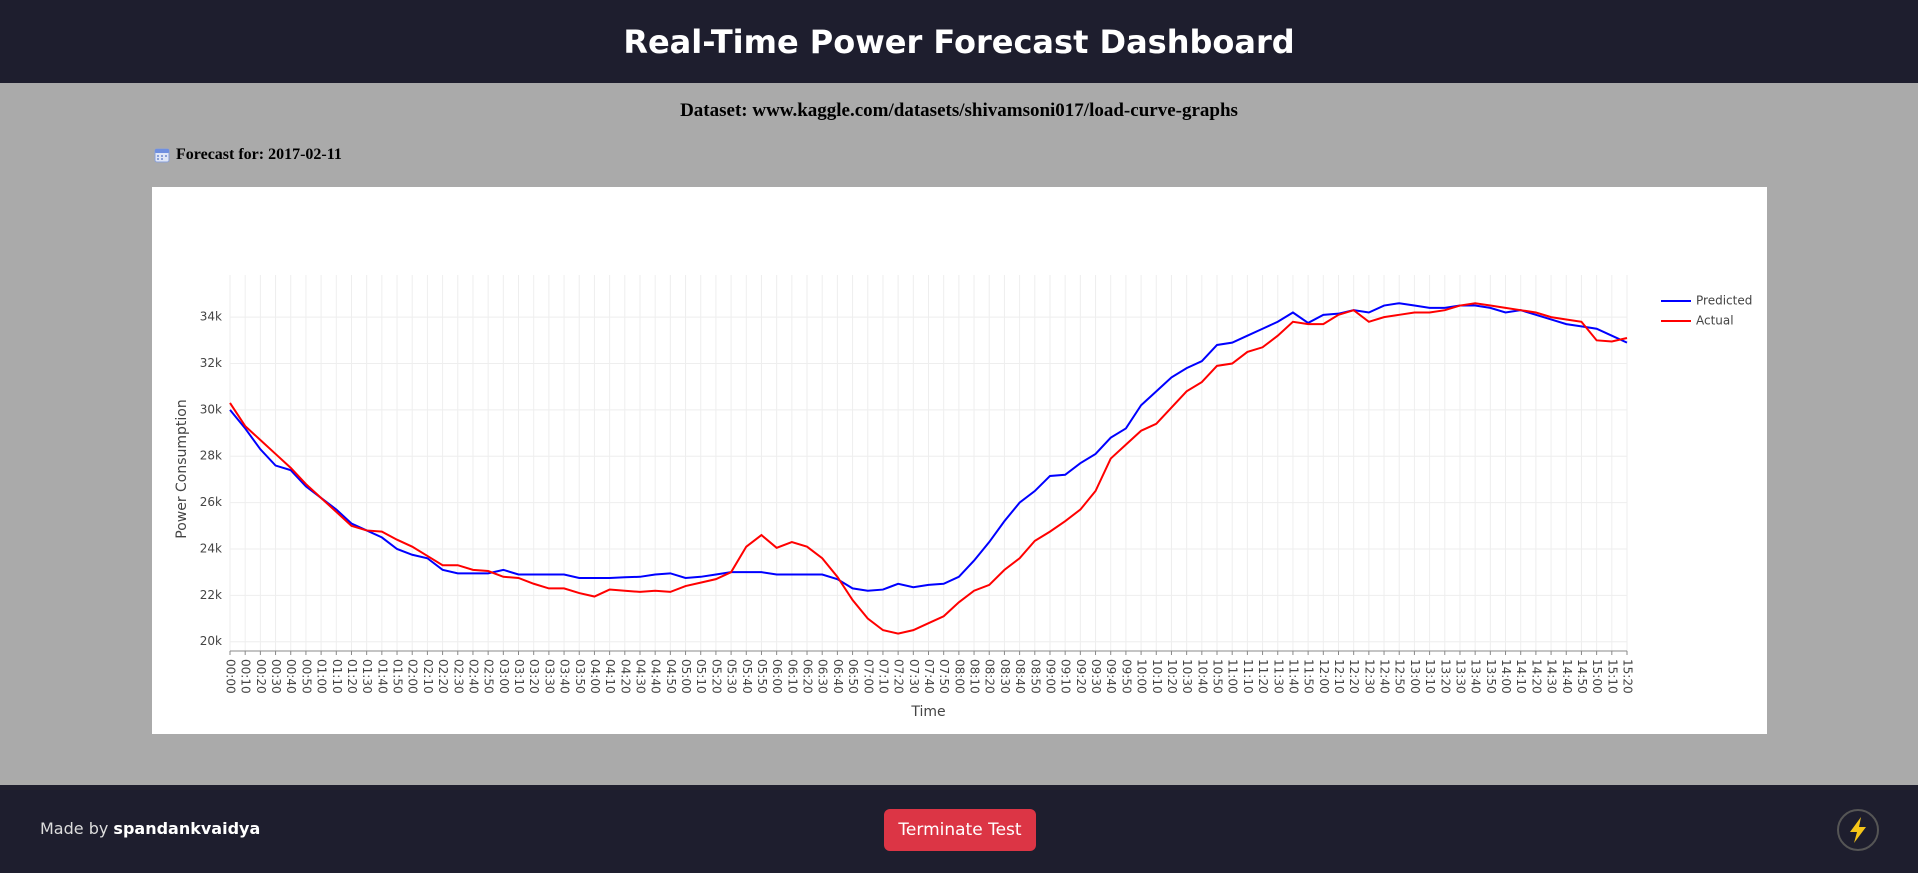 The height and width of the screenshot is (873, 1918). Describe the element at coordinates (777, 676) in the screenshot. I see `x-tick-label: 06:00` at that location.